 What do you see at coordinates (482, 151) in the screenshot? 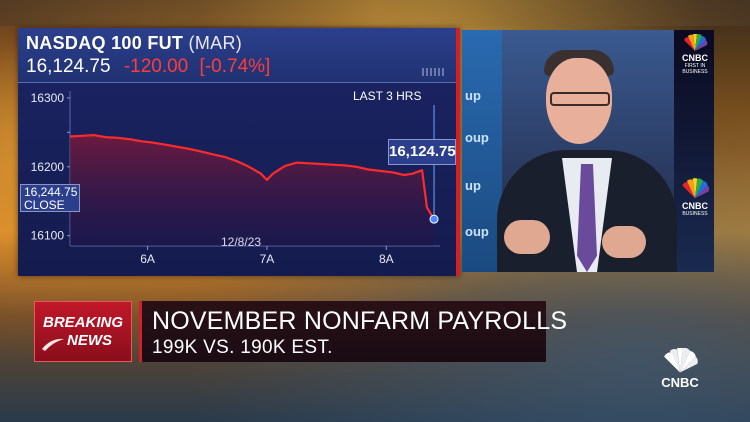
I see `studio-screen-left: up oup up oup` at bounding box center [482, 151].